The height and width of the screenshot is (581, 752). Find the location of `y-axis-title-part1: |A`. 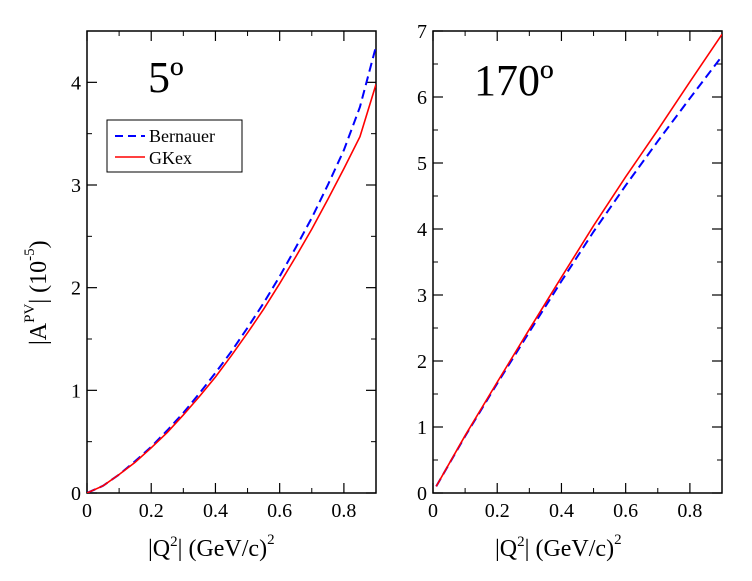

y-axis-title-part1: |A is located at coordinates (39, 333).